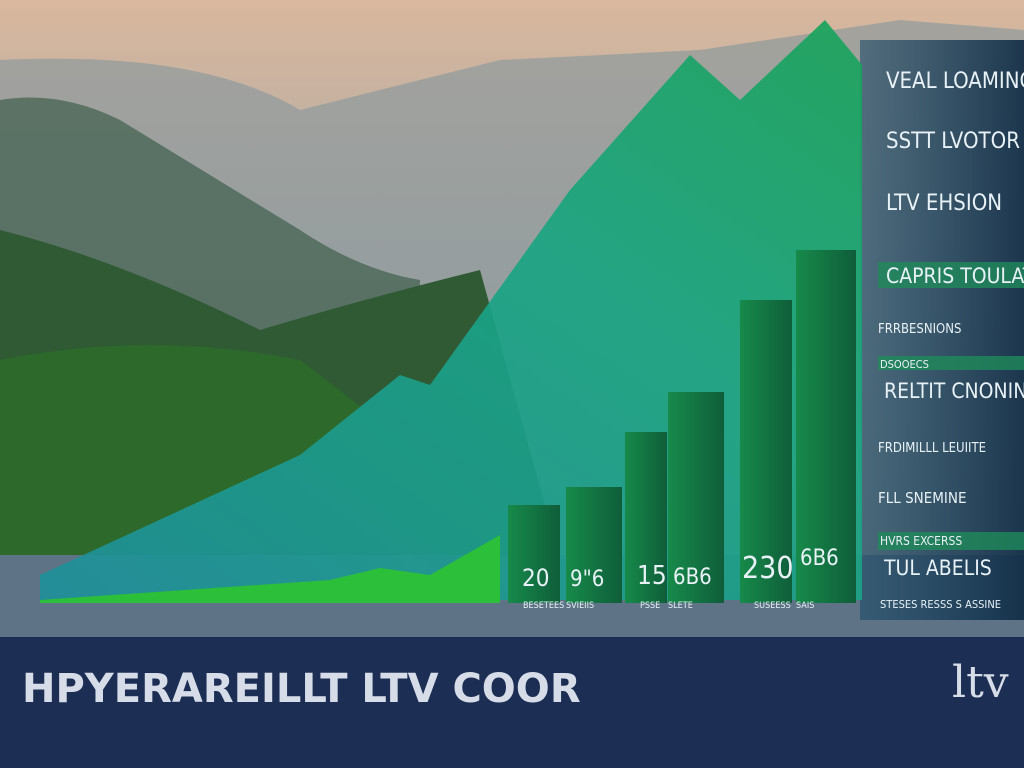 The width and height of the screenshot is (1024, 768). What do you see at coordinates (937, 568) in the screenshot?
I see `side-label: TUL ABELIS` at bounding box center [937, 568].